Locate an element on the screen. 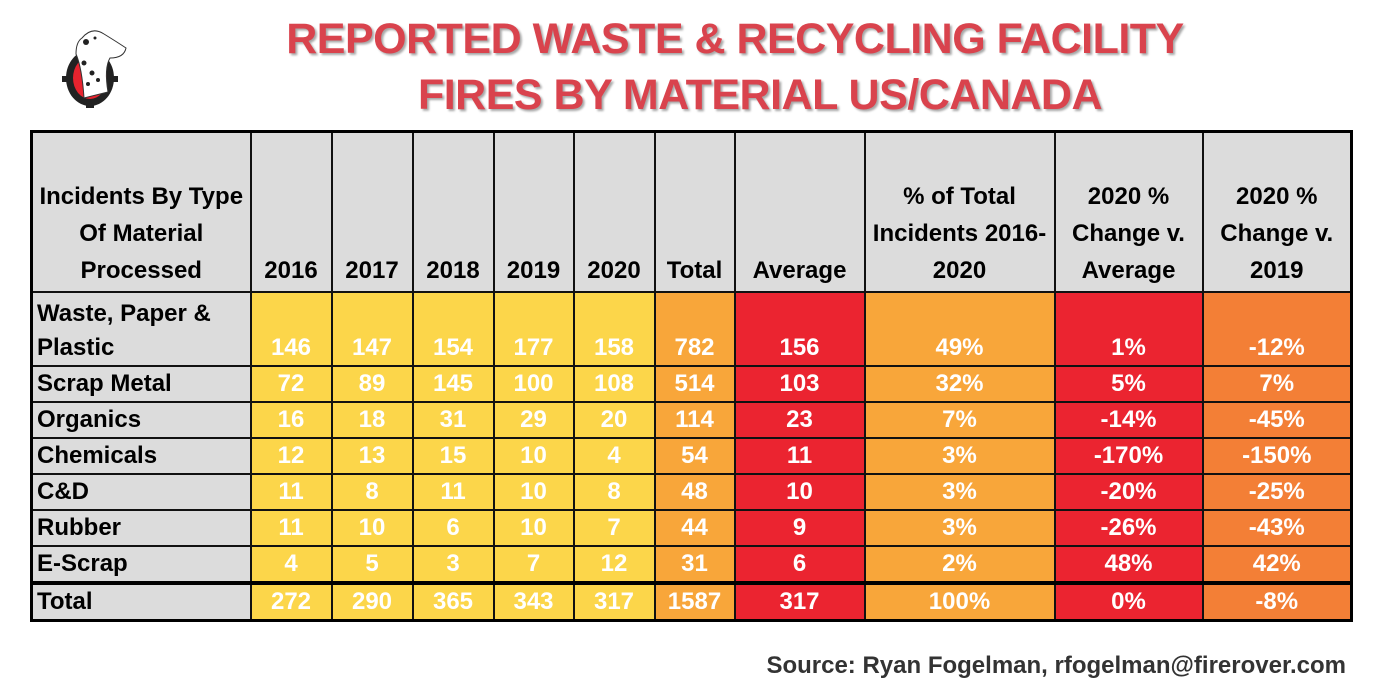  table-cell: 15 is located at coordinates (453, 455).